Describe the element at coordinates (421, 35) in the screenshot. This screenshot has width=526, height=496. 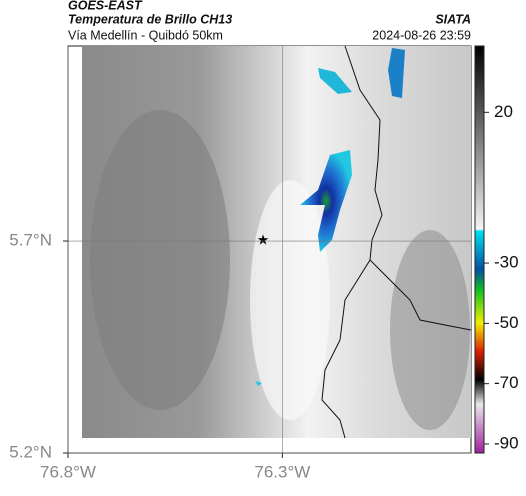
I see `timestamp: 2024-08-26 23:59` at that location.